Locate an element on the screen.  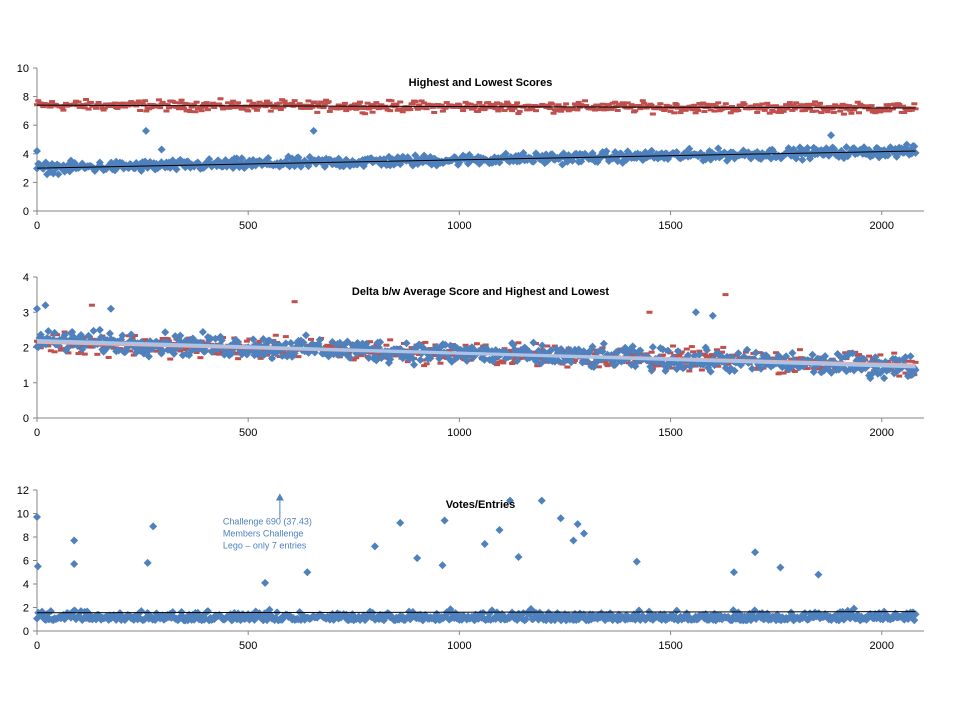
y-tick-label: 2 is located at coordinates (26, 609).